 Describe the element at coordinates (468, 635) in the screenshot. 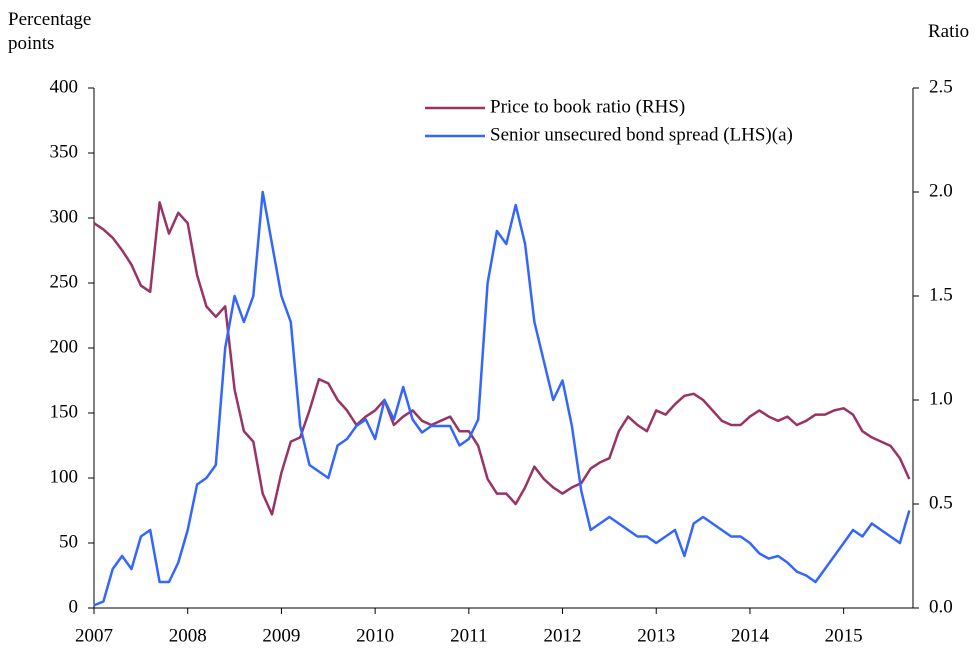

I see `x-tick-label: 2011` at that location.